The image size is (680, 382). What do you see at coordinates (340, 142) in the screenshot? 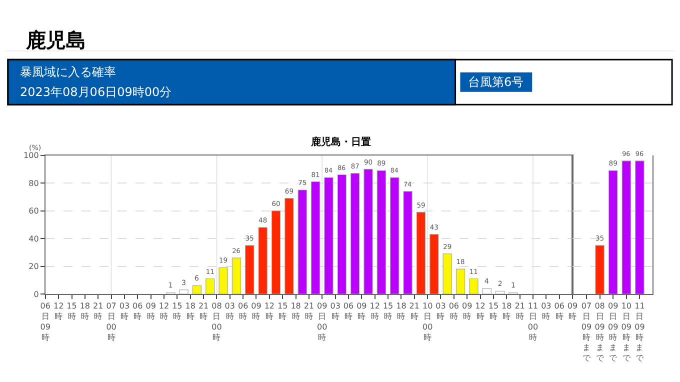
I see `chart-title: 鹿児島・日置` at bounding box center [340, 142].